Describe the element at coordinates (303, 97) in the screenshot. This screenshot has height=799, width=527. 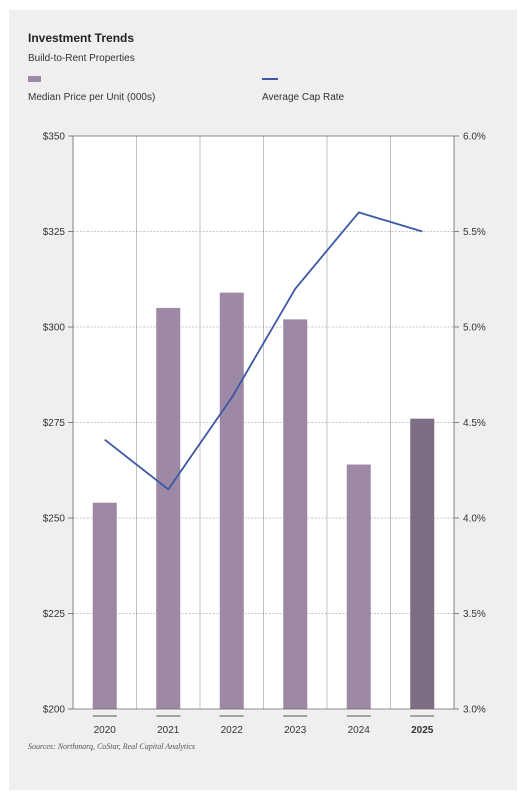
I see `legend-label-cap-rate: Average Cap Rate` at that location.